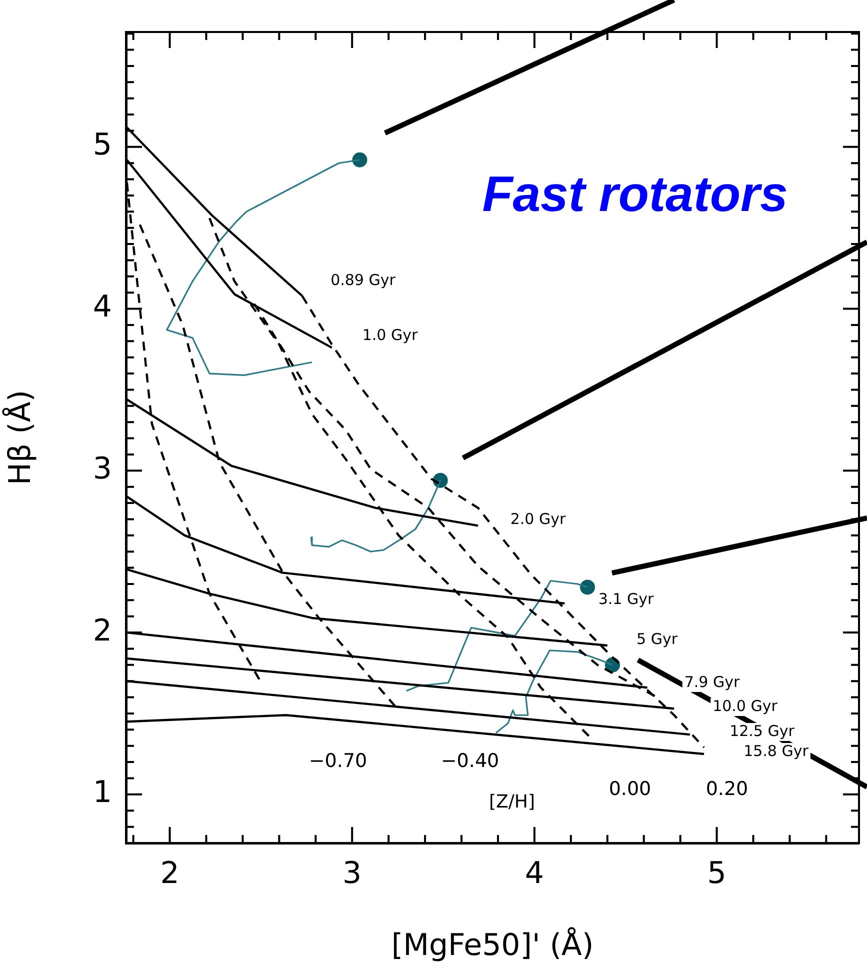 The height and width of the screenshot is (969, 867). What do you see at coordinates (363, 279) in the screenshot?
I see `annotation: 0.89 Gyr` at bounding box center [363, 279].